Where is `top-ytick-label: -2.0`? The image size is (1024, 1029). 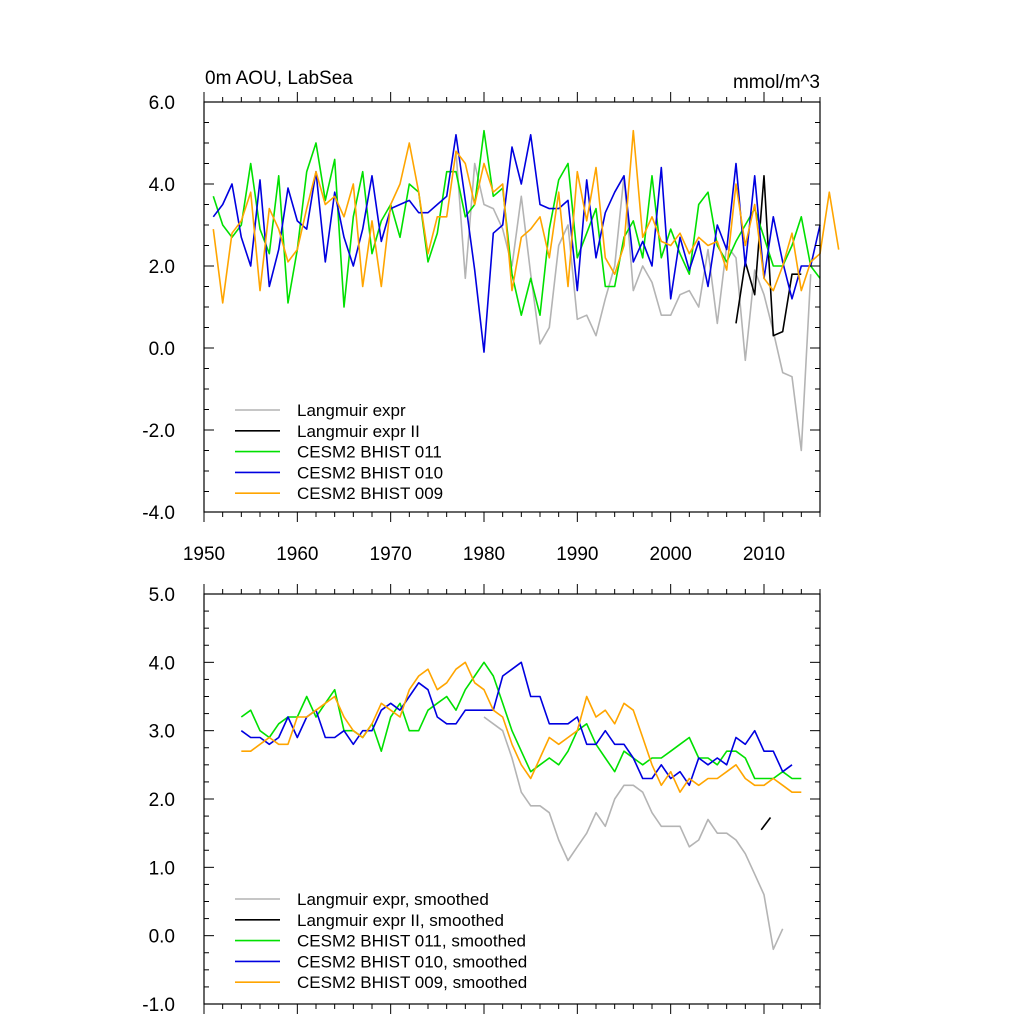 top-ytick-label: -2.0 is located at coordinates (158, 431).